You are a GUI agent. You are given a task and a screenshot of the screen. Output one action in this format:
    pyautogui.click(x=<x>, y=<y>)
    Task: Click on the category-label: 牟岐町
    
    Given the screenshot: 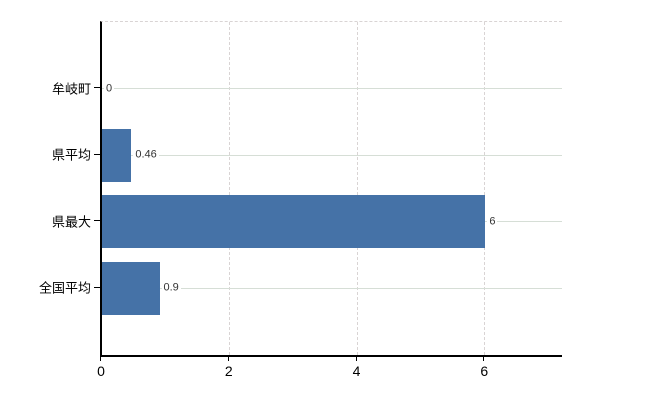 What is the action you would take?
    pyautogui.click(x=71, y=89)
    